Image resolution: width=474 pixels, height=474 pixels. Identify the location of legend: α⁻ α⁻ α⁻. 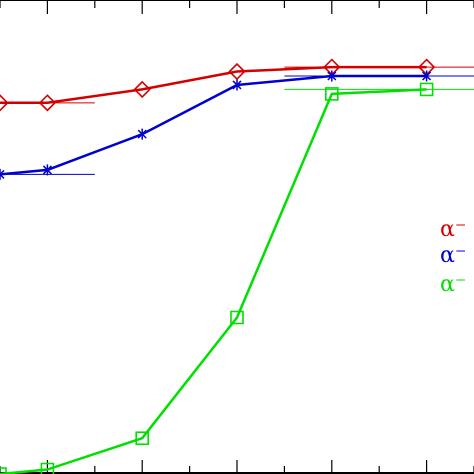
(453, 257).